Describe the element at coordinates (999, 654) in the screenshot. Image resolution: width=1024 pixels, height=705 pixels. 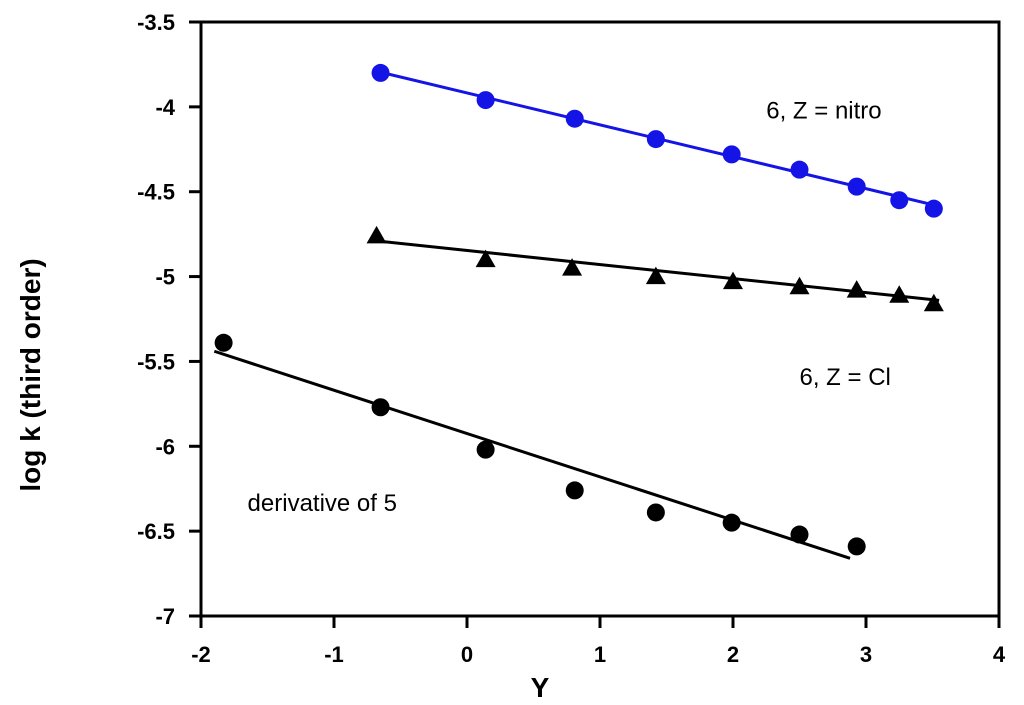
I see `x-tick-label: 4` at that location.